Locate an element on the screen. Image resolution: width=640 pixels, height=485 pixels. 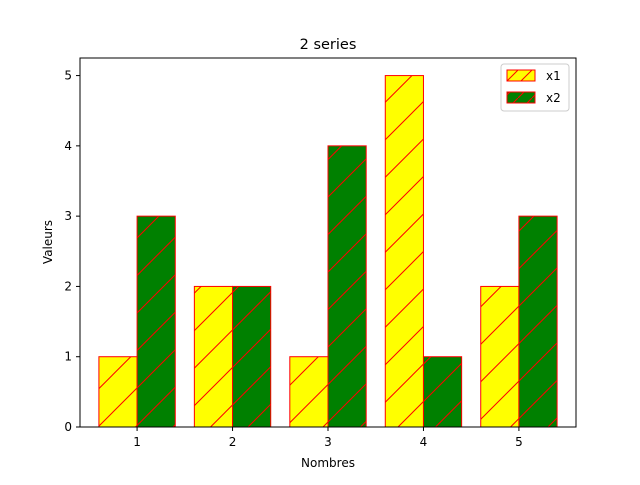
y-tick-label: 3 is located at coordinates (68, 216).